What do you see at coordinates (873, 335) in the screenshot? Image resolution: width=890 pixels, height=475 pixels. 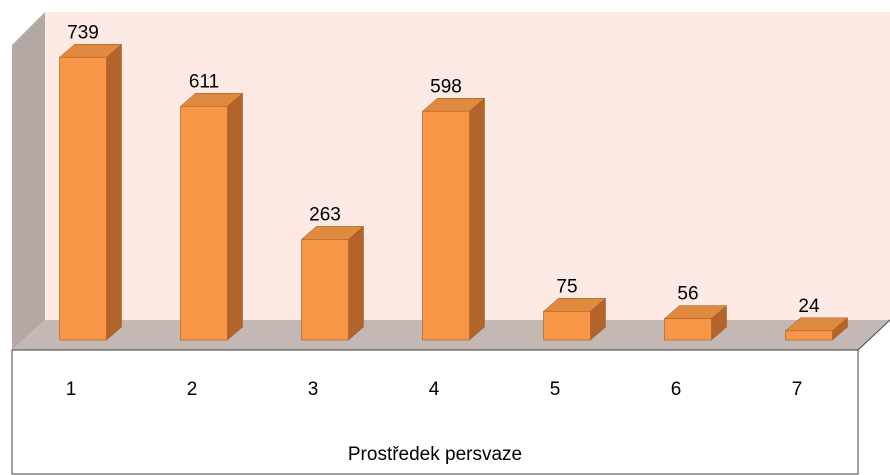 I see `floor-edge` at bounding box center [873, 335].